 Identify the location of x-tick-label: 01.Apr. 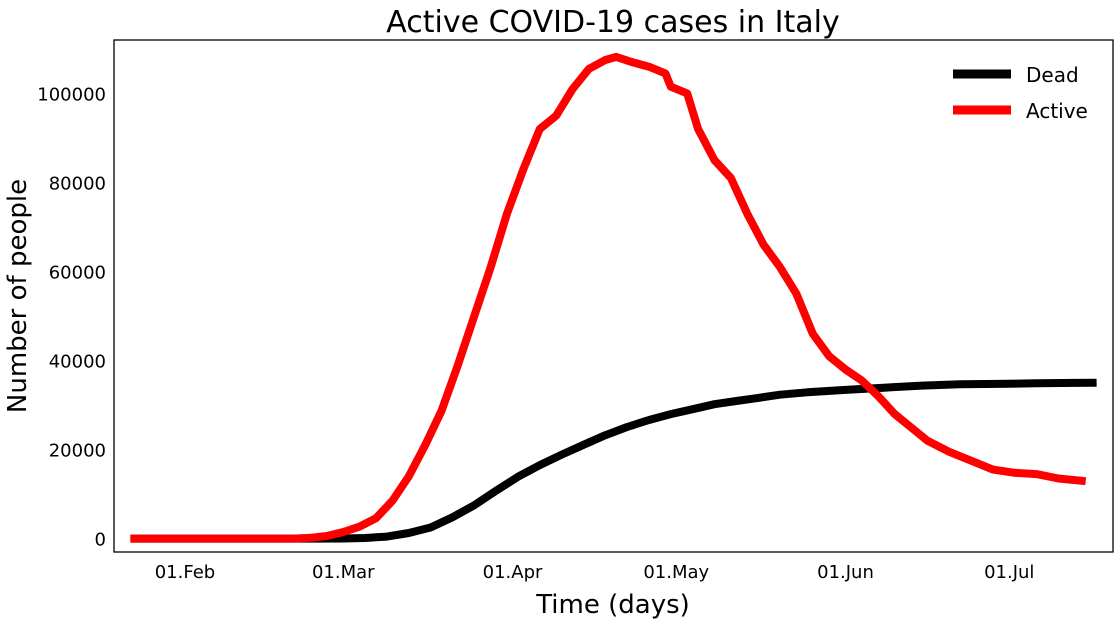
(513, 572).